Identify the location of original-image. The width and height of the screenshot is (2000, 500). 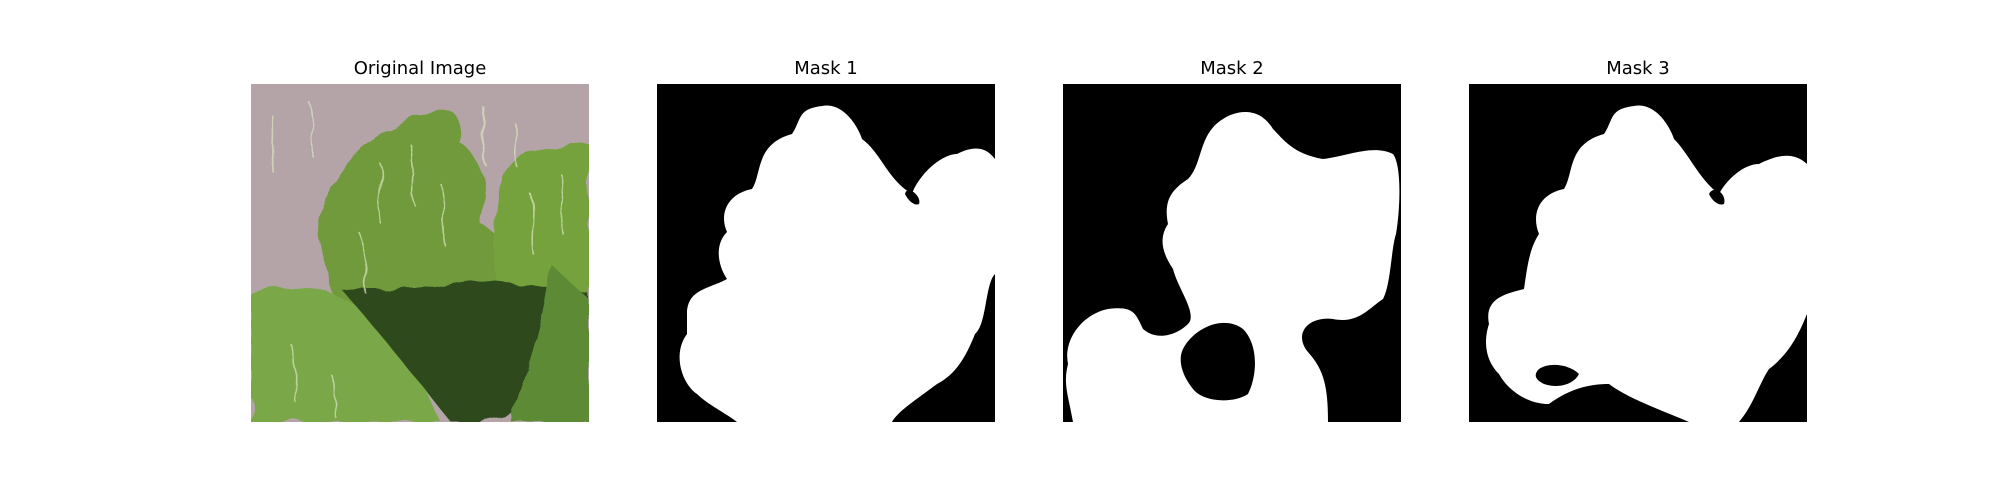
(420, 253).